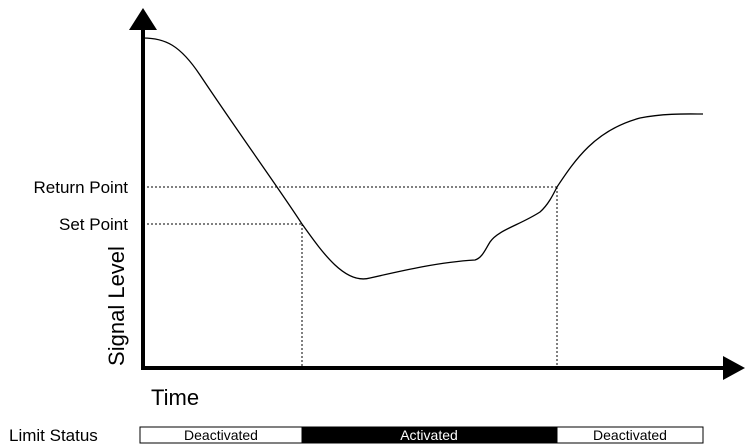 Image resolution: width=747 pixels, height=448 pixels. What do you see at coordinates (143, 19) in the screenshot?
I see `y-axis-arrowhead` at bounding box center [143, 19].